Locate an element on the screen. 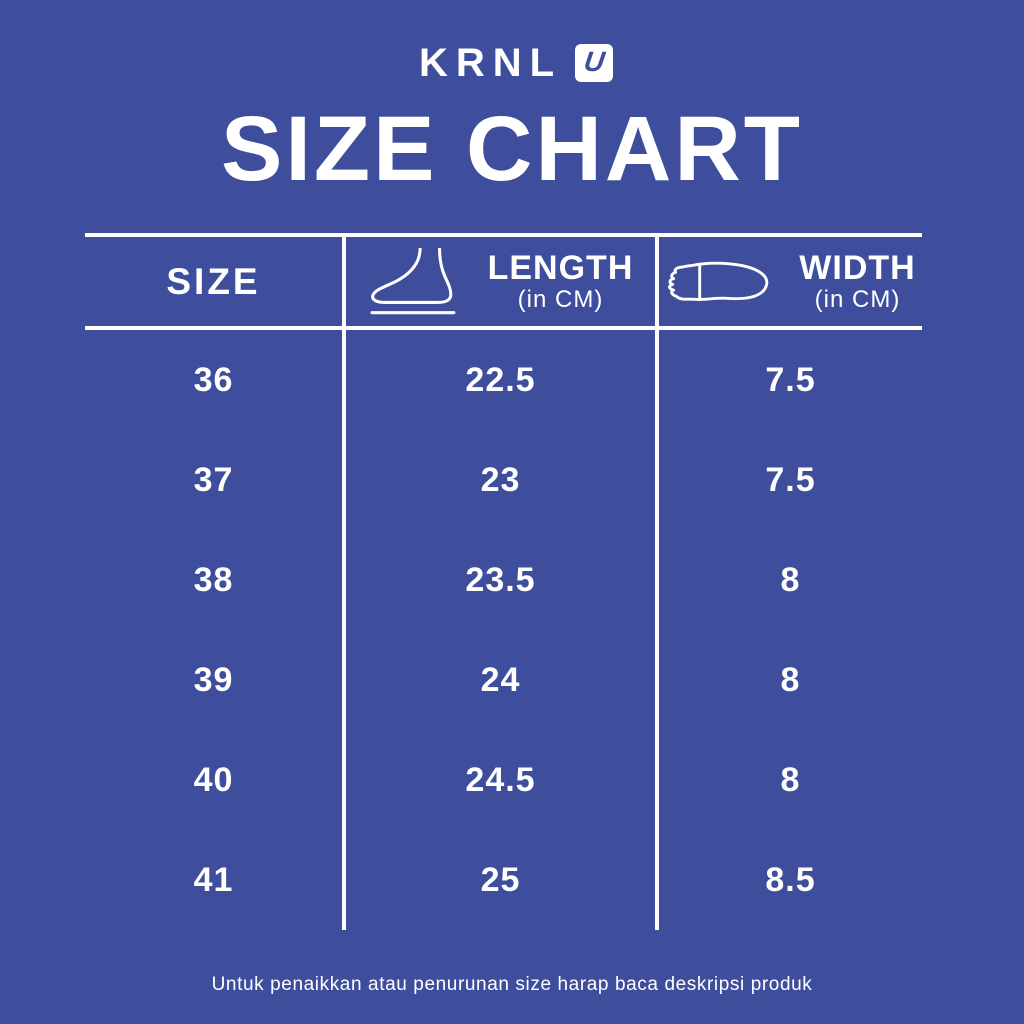  length-value: 25 is located at coordinates (500, 879).